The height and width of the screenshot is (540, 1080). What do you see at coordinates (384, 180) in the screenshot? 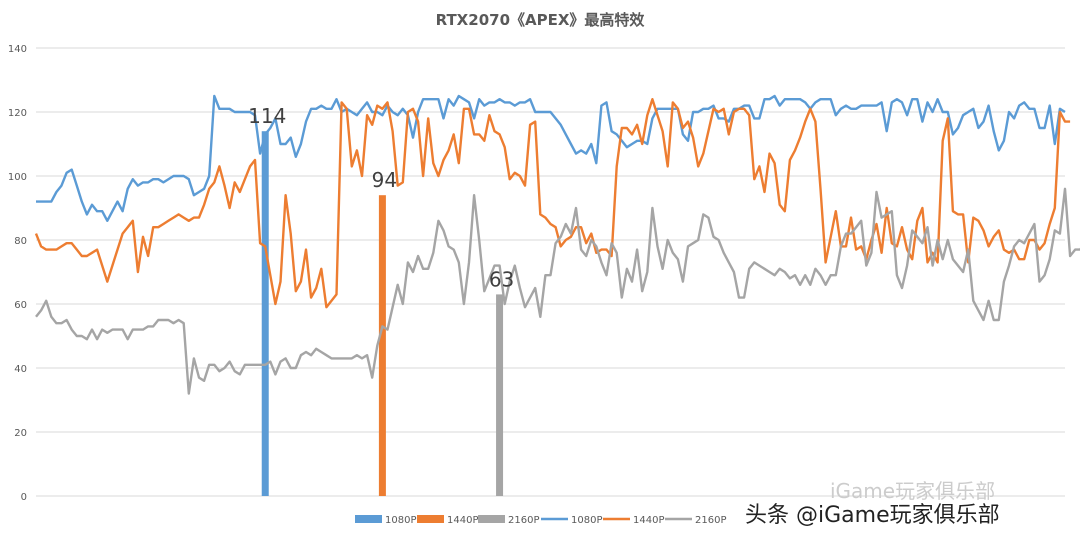
I see `bar-value-label: 94` at bounding box center [384, 180].